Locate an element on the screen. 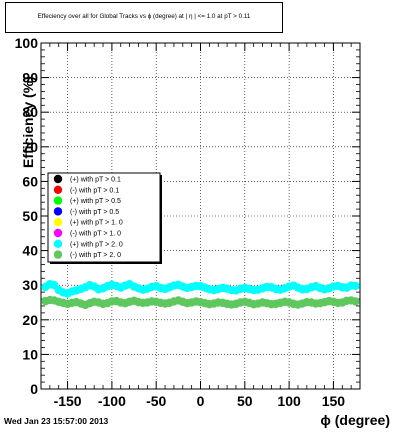 The height and width of the screenshot is (433, 400). y-tick-label: 50 is located at coordinates (30, 216).